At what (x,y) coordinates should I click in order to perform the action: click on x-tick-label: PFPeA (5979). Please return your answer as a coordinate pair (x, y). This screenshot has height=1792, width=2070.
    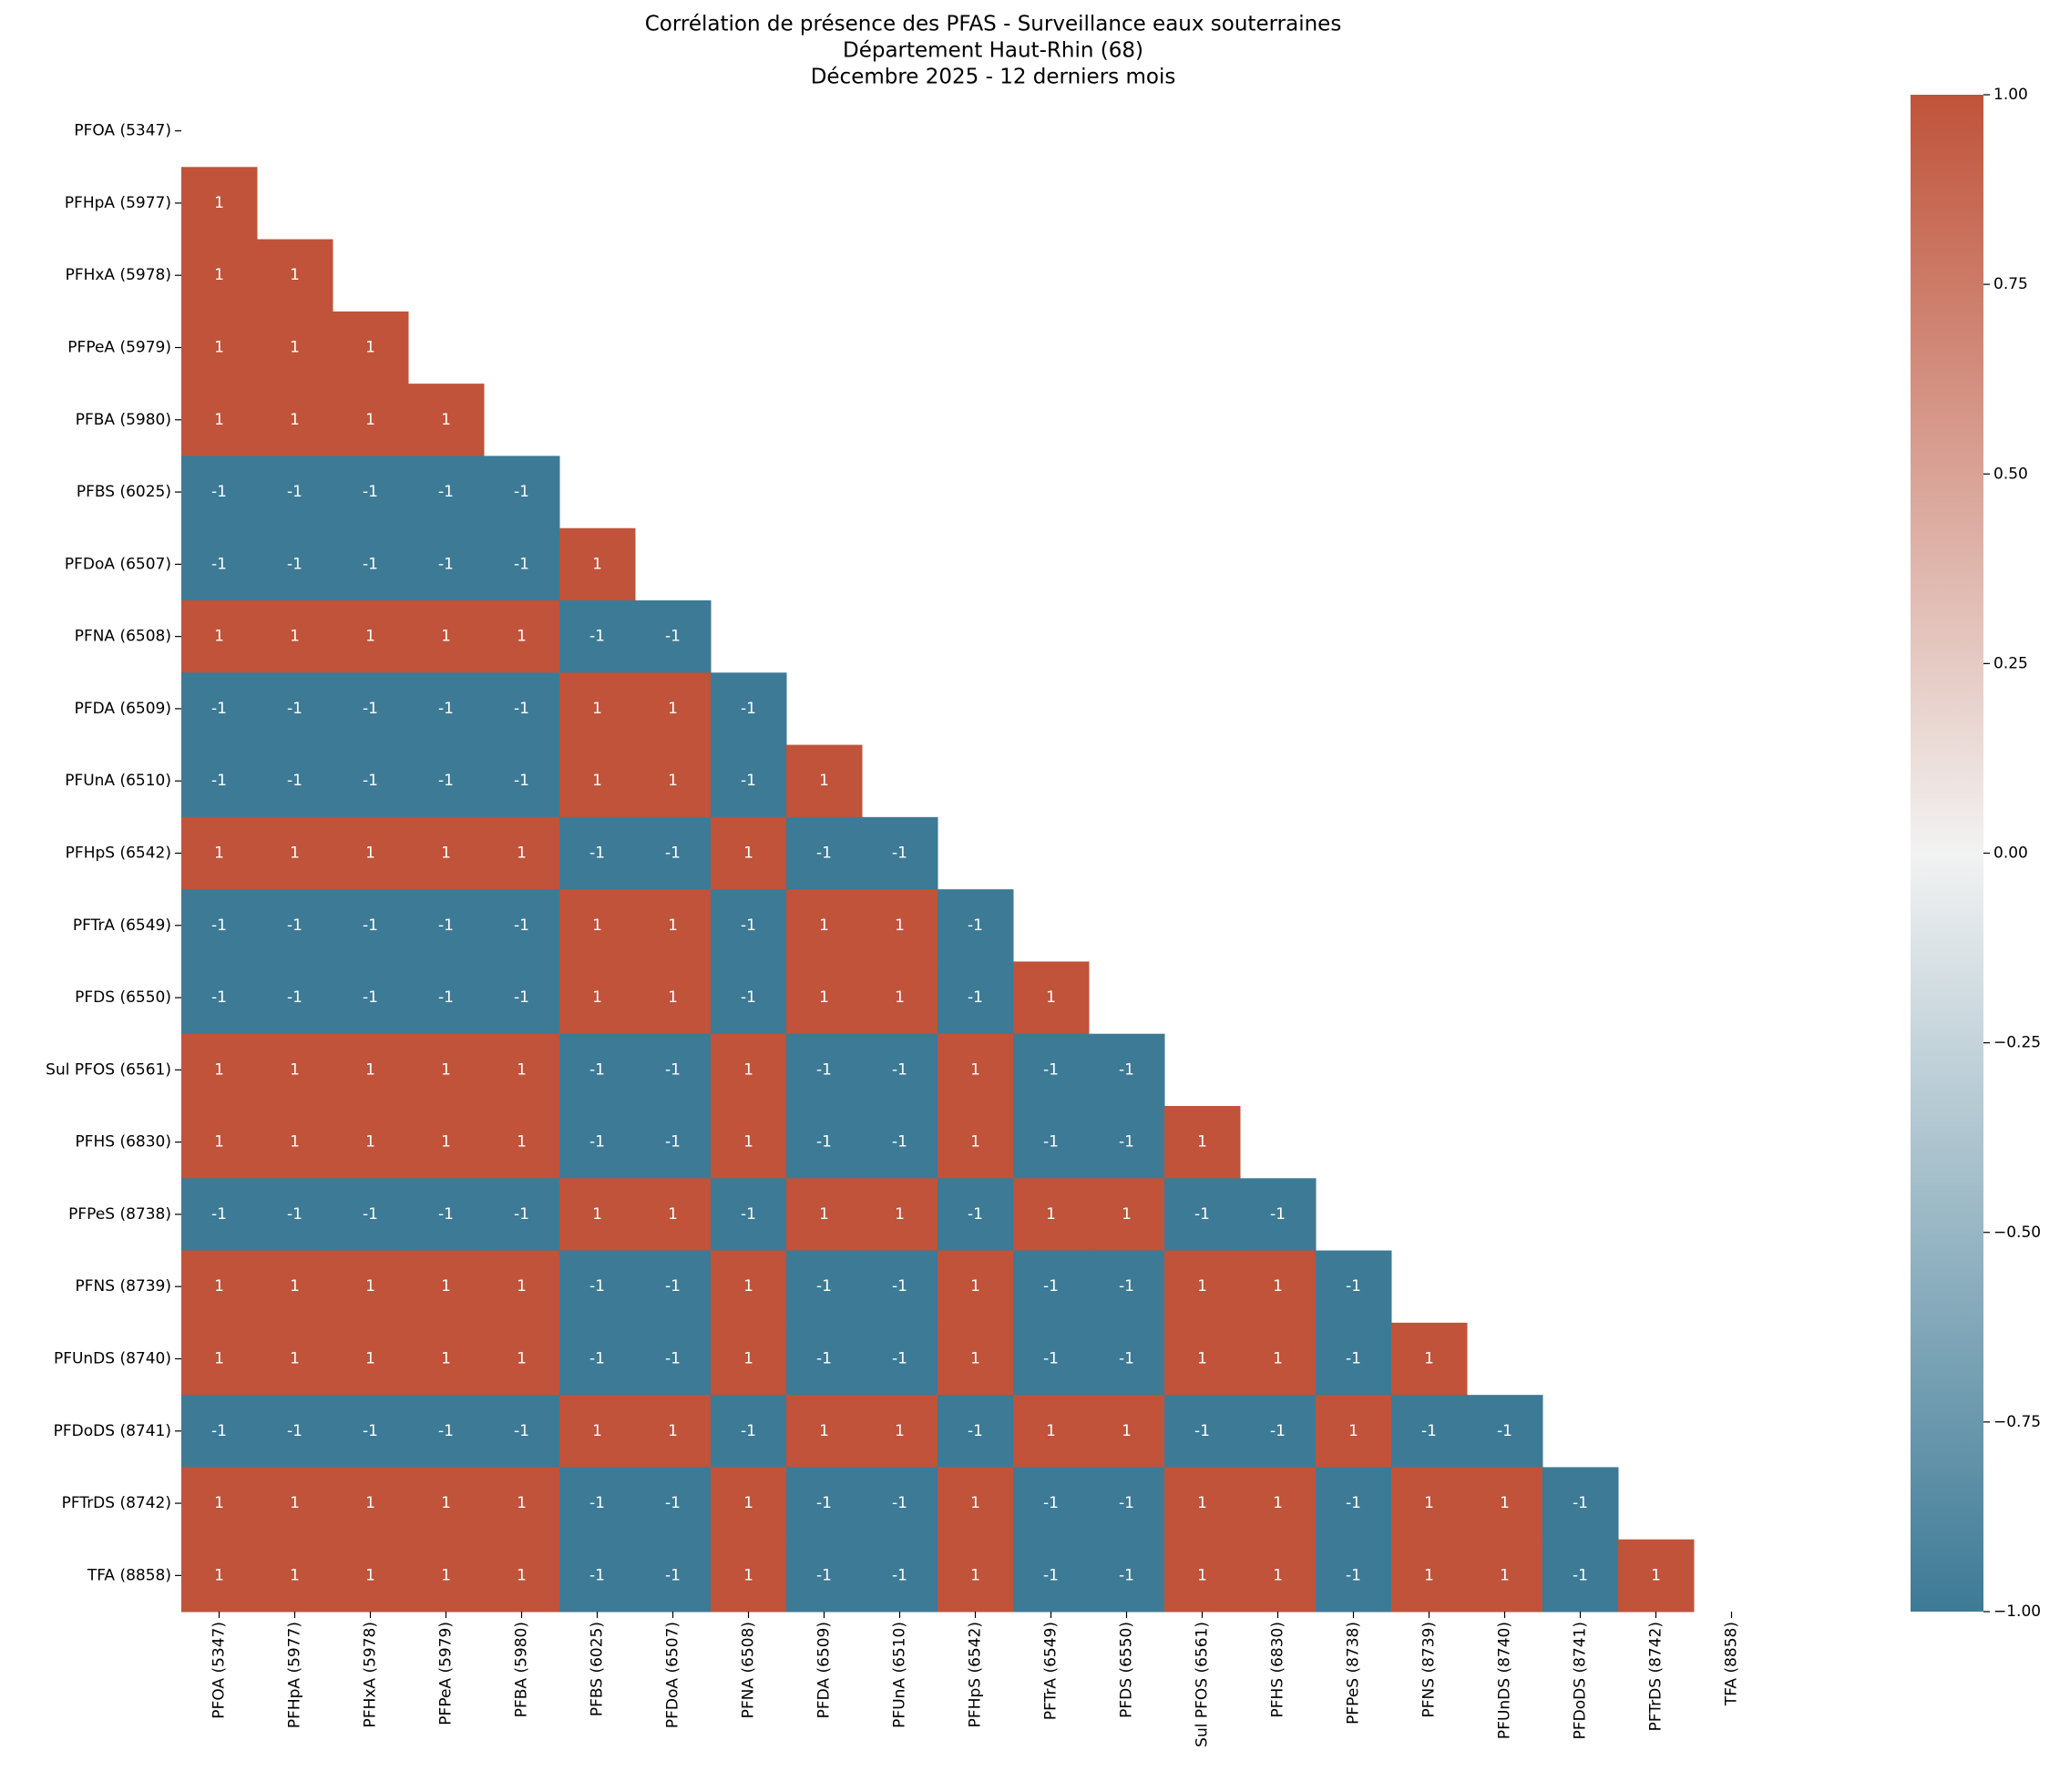
    Looking at the image, I should click on (446, 1673).